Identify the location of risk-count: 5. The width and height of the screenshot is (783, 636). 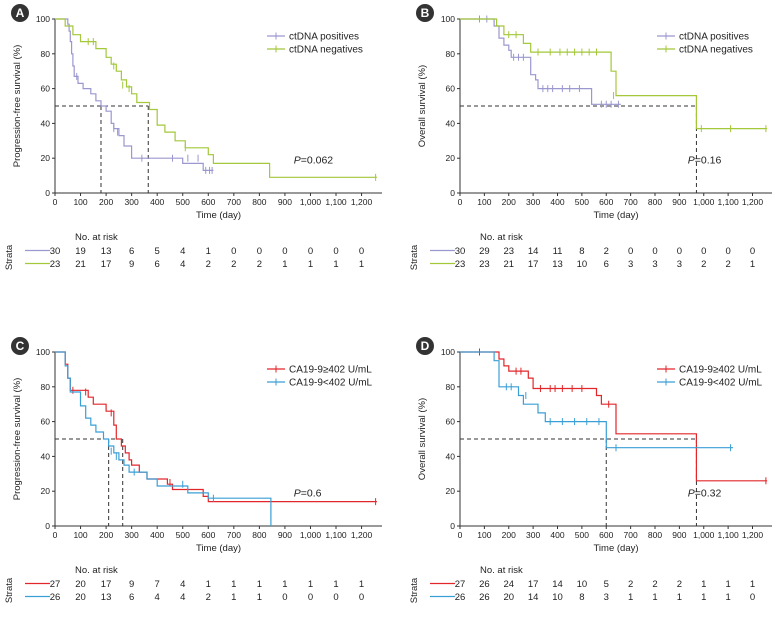
(157, 251).